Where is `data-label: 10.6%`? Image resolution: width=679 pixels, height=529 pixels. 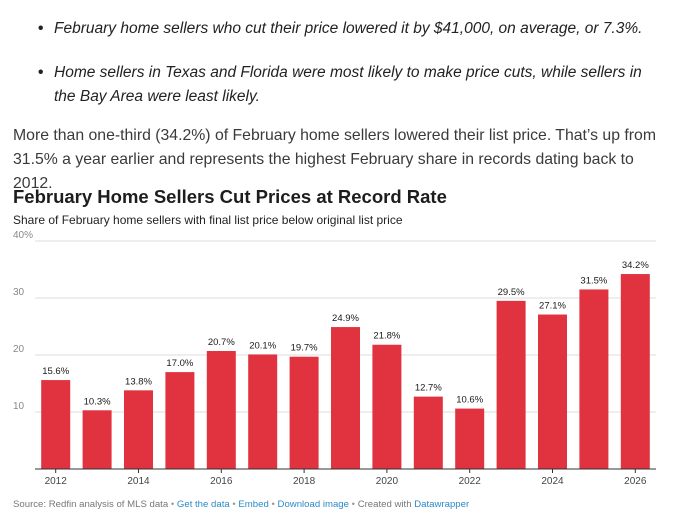
data-label: 10.6% is located at coordinates (469, 400).